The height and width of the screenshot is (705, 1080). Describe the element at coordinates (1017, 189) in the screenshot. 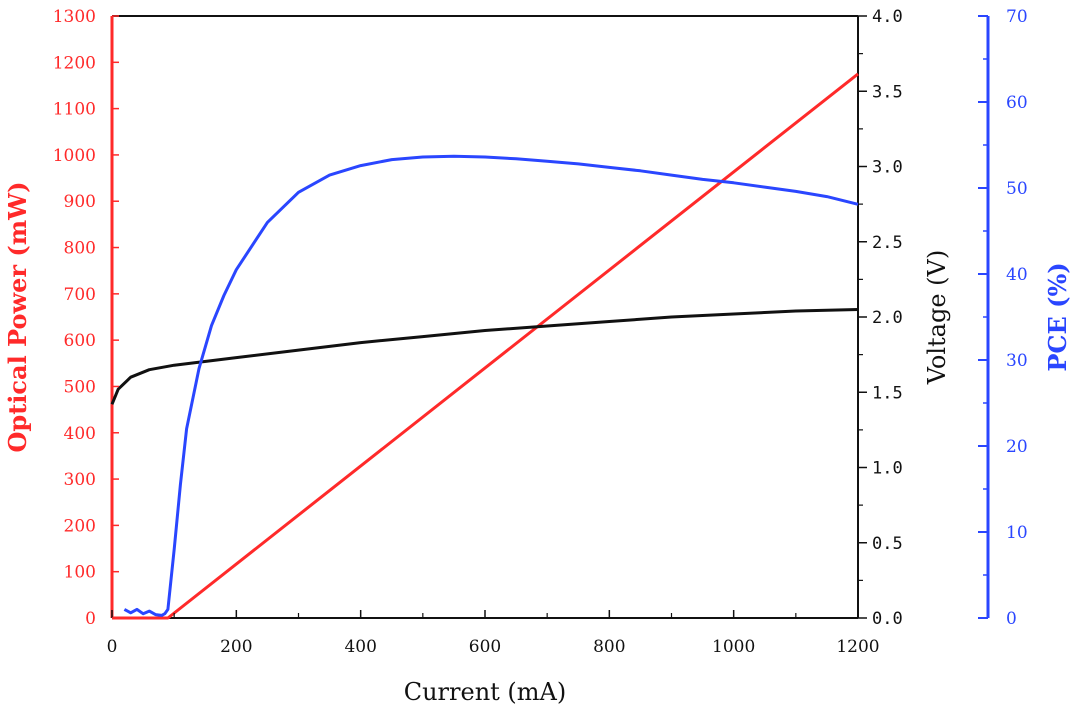

I see `pce-tick-label: 50` at that location.